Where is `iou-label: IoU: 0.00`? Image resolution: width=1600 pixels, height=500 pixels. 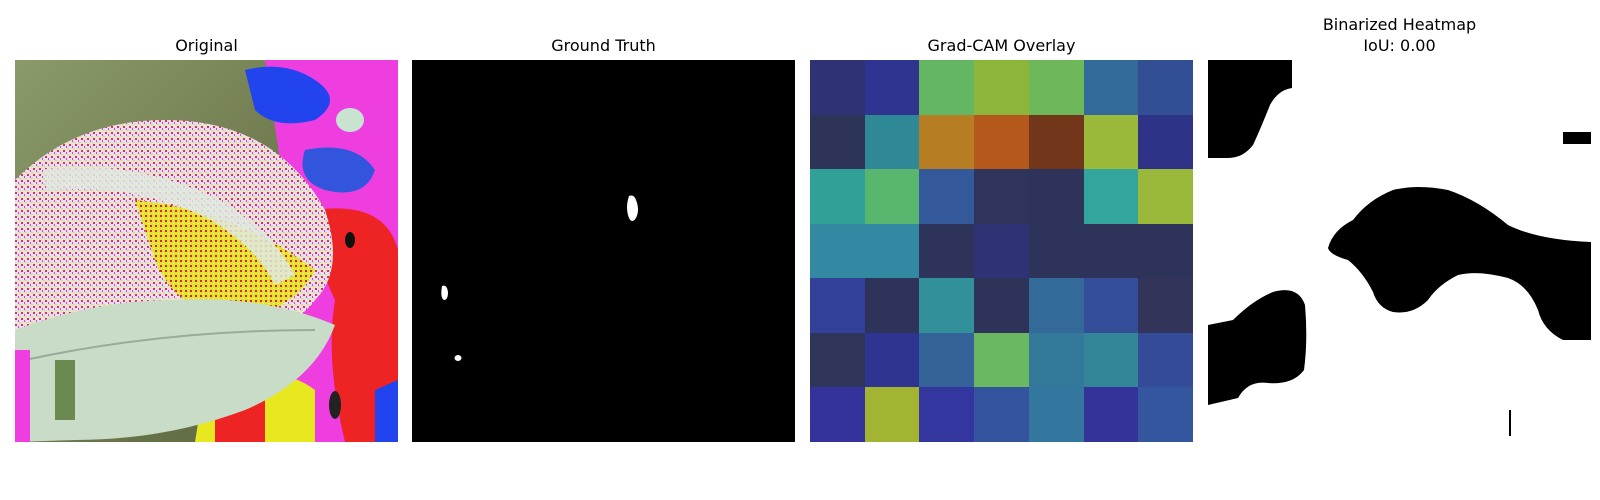
iou-label: IoU: 0.00 is located at coordinates (1399, 45).